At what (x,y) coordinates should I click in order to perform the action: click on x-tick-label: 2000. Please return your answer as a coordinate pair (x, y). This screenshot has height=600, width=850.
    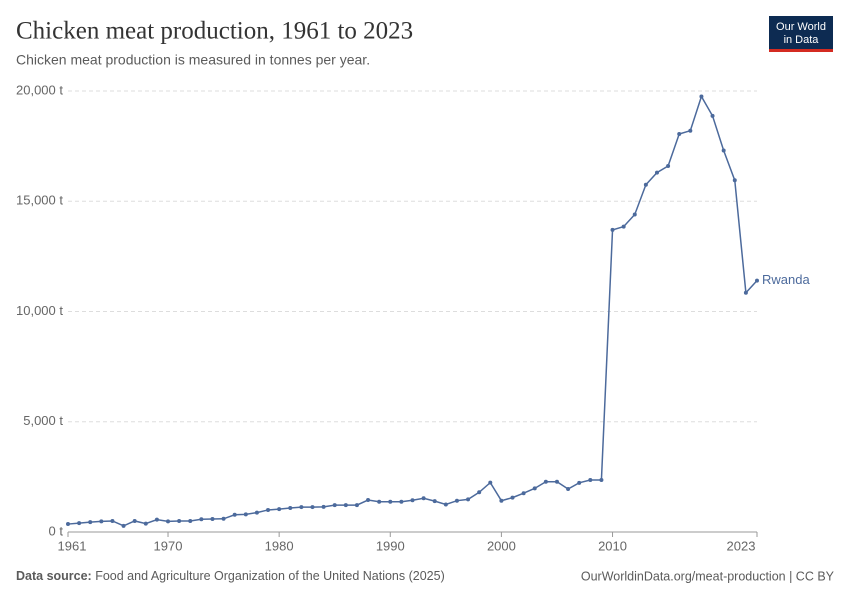
    Looking at the image, I should click on (501, 545).